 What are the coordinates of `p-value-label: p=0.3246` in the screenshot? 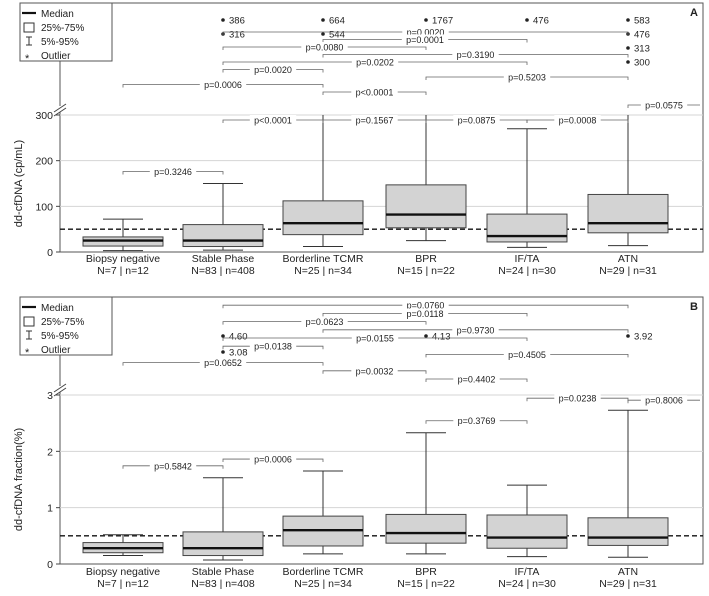 It's located at (173, 172).